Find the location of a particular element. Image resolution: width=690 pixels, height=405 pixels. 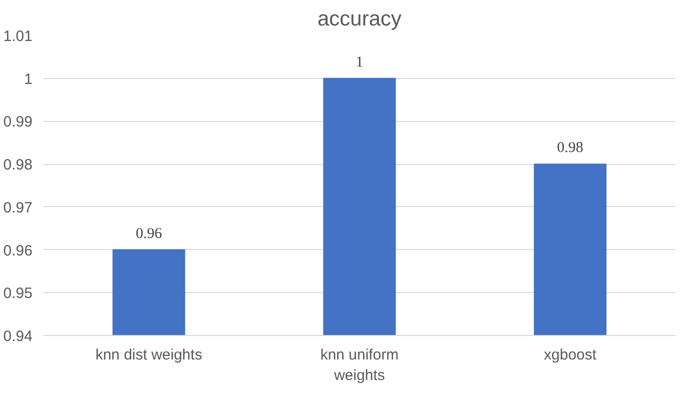

y-tick-label: 0.99 is located at coordinates (18, 122).